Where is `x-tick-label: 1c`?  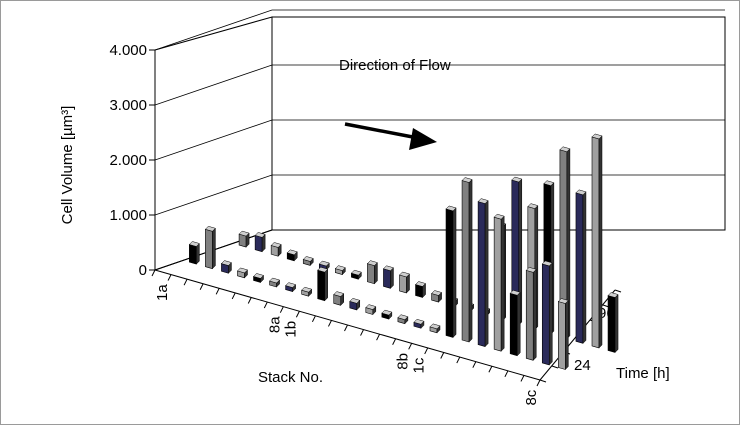 x-tick-label: 1c is located at coordinates (419, 365).